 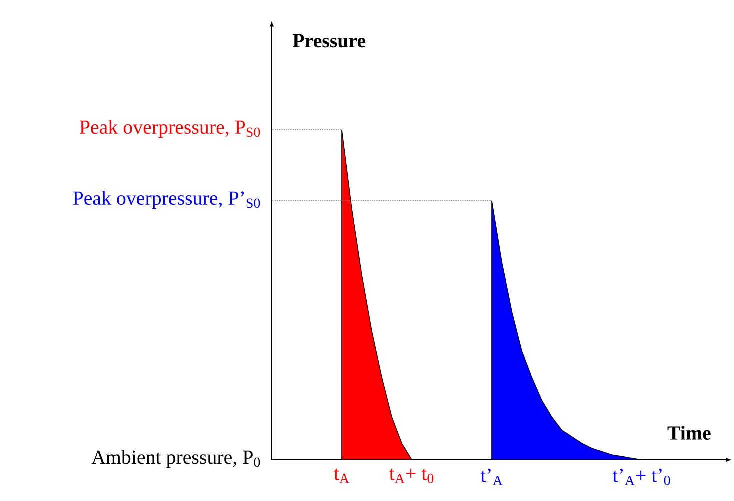 I want to click on x-axis-title: Time, so click(x=689, y=433).